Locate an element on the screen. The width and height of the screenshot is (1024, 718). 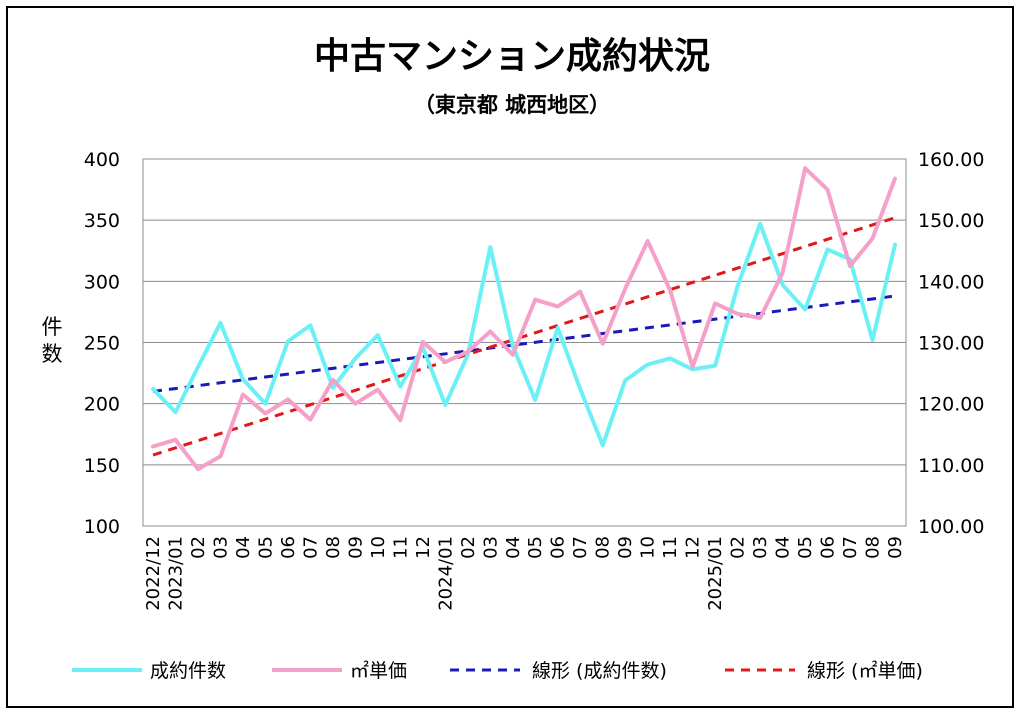
right-tick-label: 140.00 is located at coordinates (951, 282).